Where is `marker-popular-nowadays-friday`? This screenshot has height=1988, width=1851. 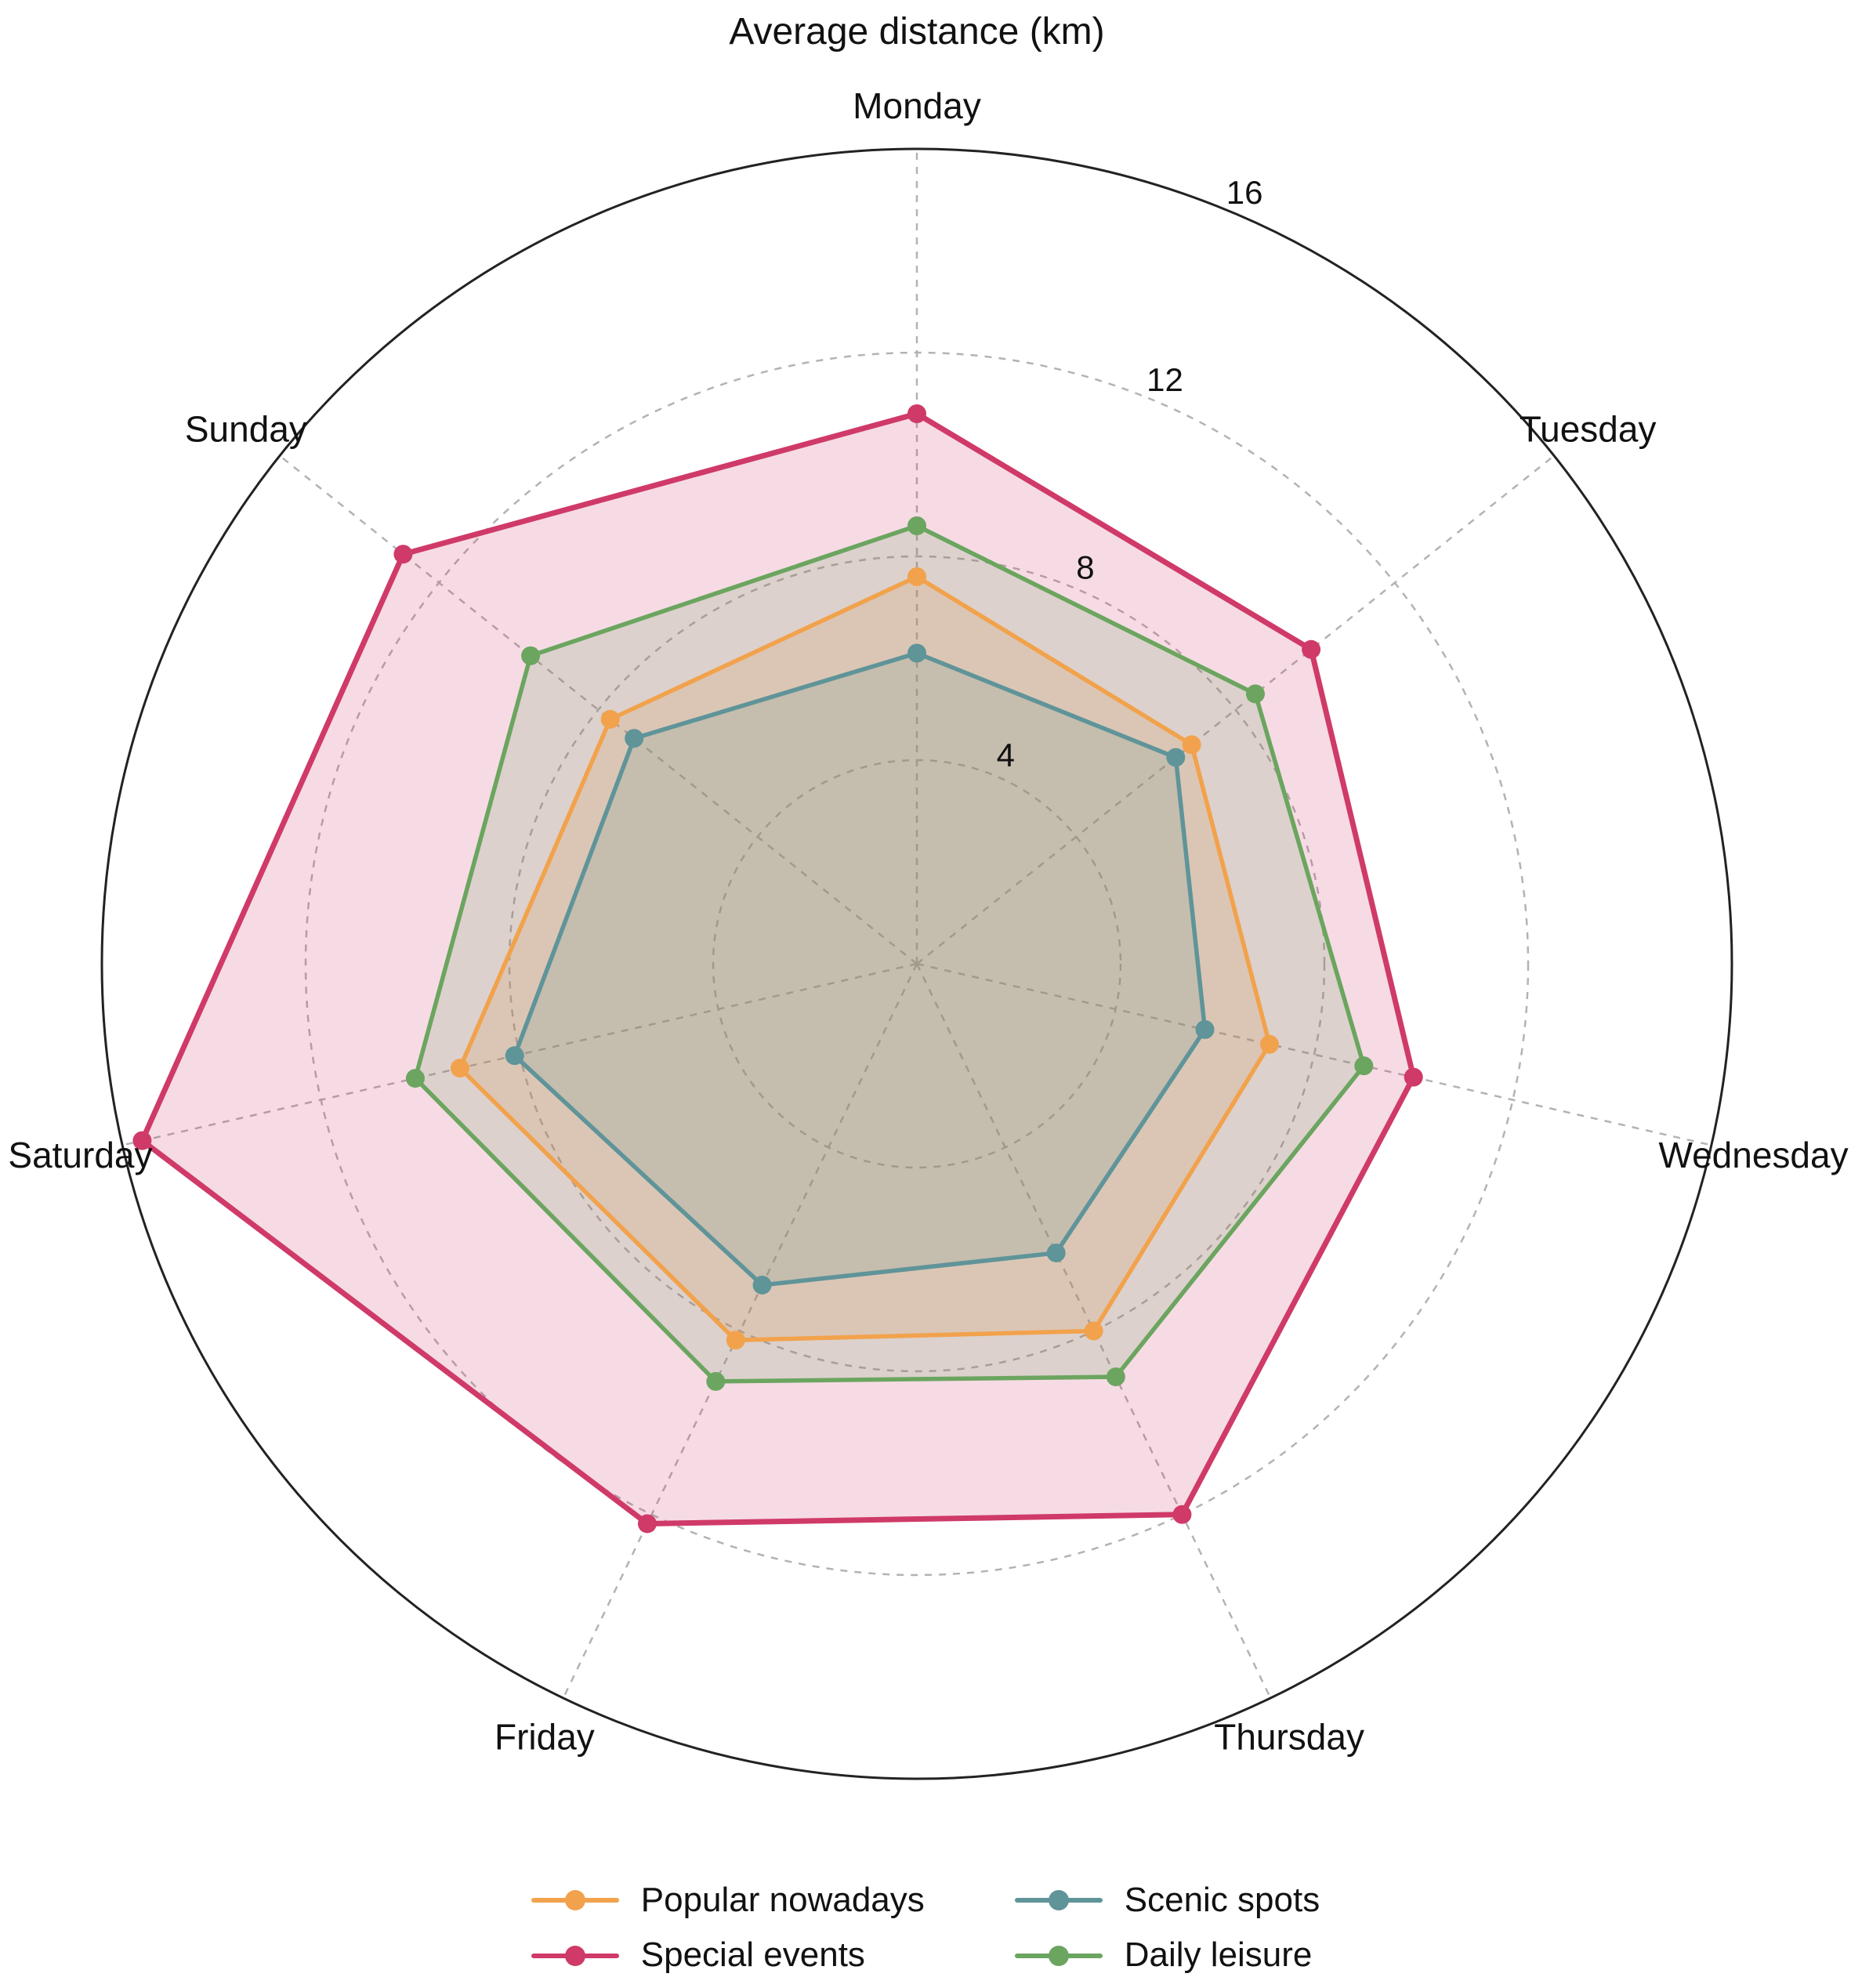 marker-popular-nowadays-friday is located at coordinates (736, 1340).